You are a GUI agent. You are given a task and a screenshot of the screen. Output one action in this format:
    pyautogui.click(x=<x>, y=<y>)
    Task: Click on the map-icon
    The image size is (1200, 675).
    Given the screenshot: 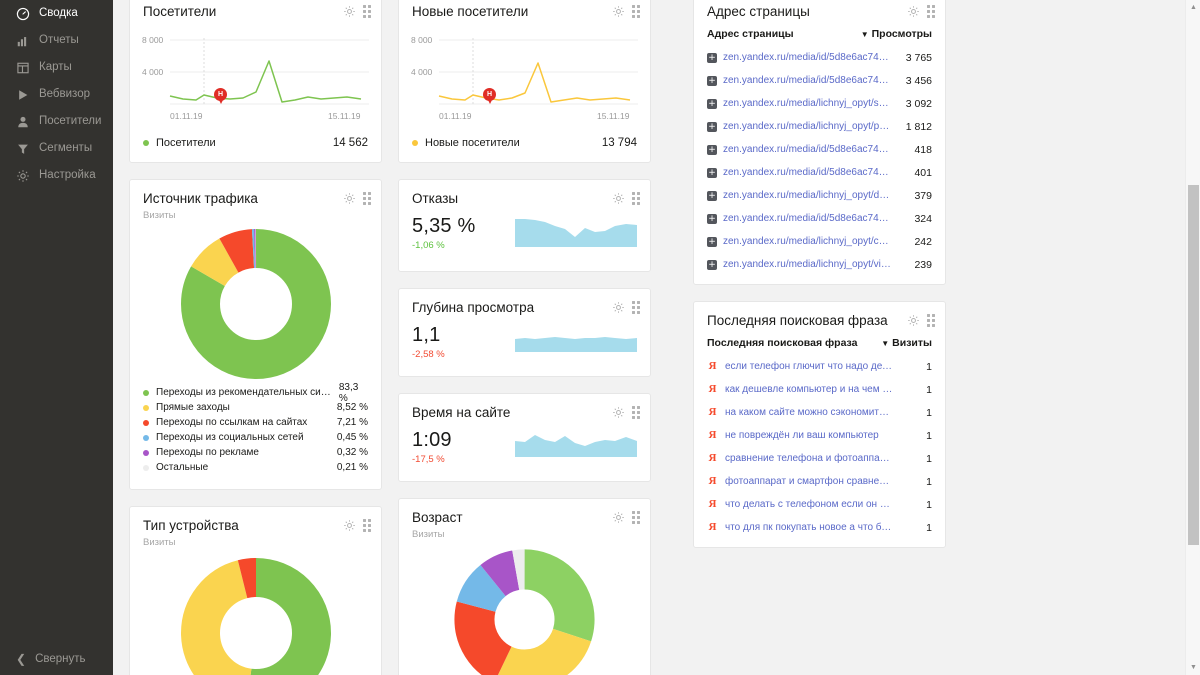 What is the action you would take?
    pyautogui.click(x=23, y=68)
    